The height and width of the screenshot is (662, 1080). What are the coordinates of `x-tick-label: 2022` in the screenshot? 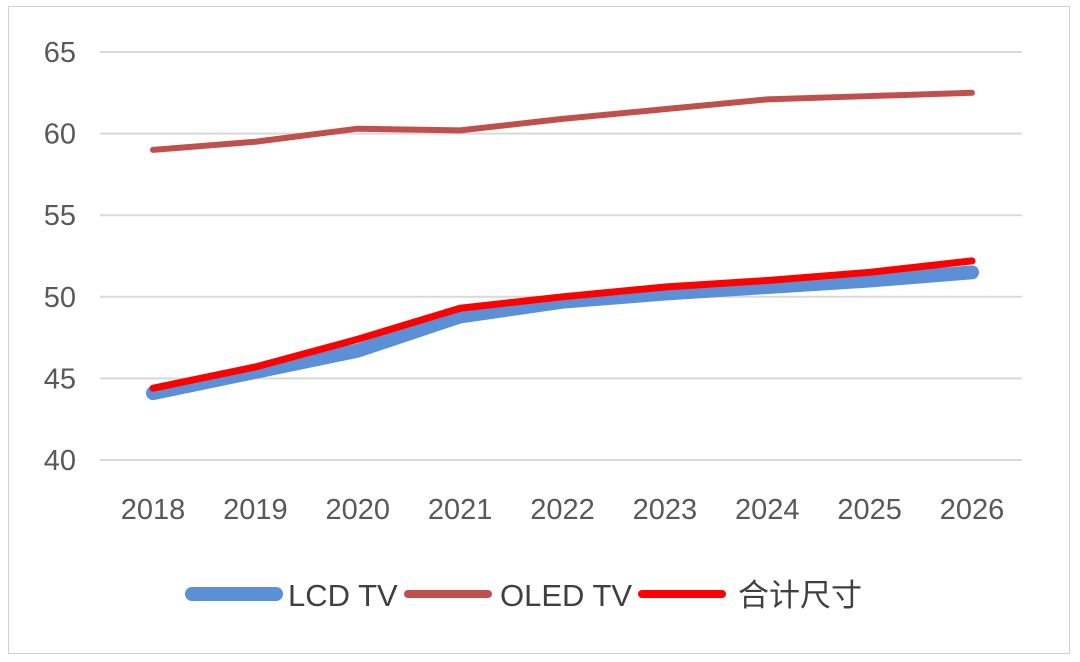 It's located at (562, 510).